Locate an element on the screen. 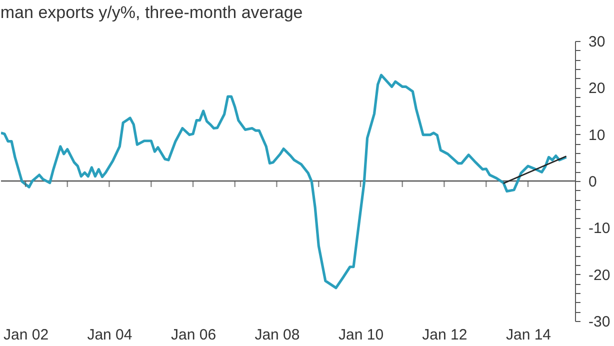  x-tick-label: Jan 08 is located at coordinates (277, 335).